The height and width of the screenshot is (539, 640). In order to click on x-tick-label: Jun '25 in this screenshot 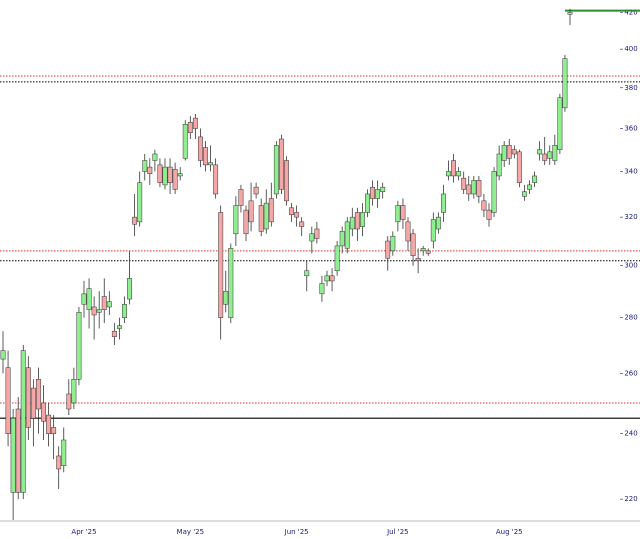, I will do `click(296, 532)`.